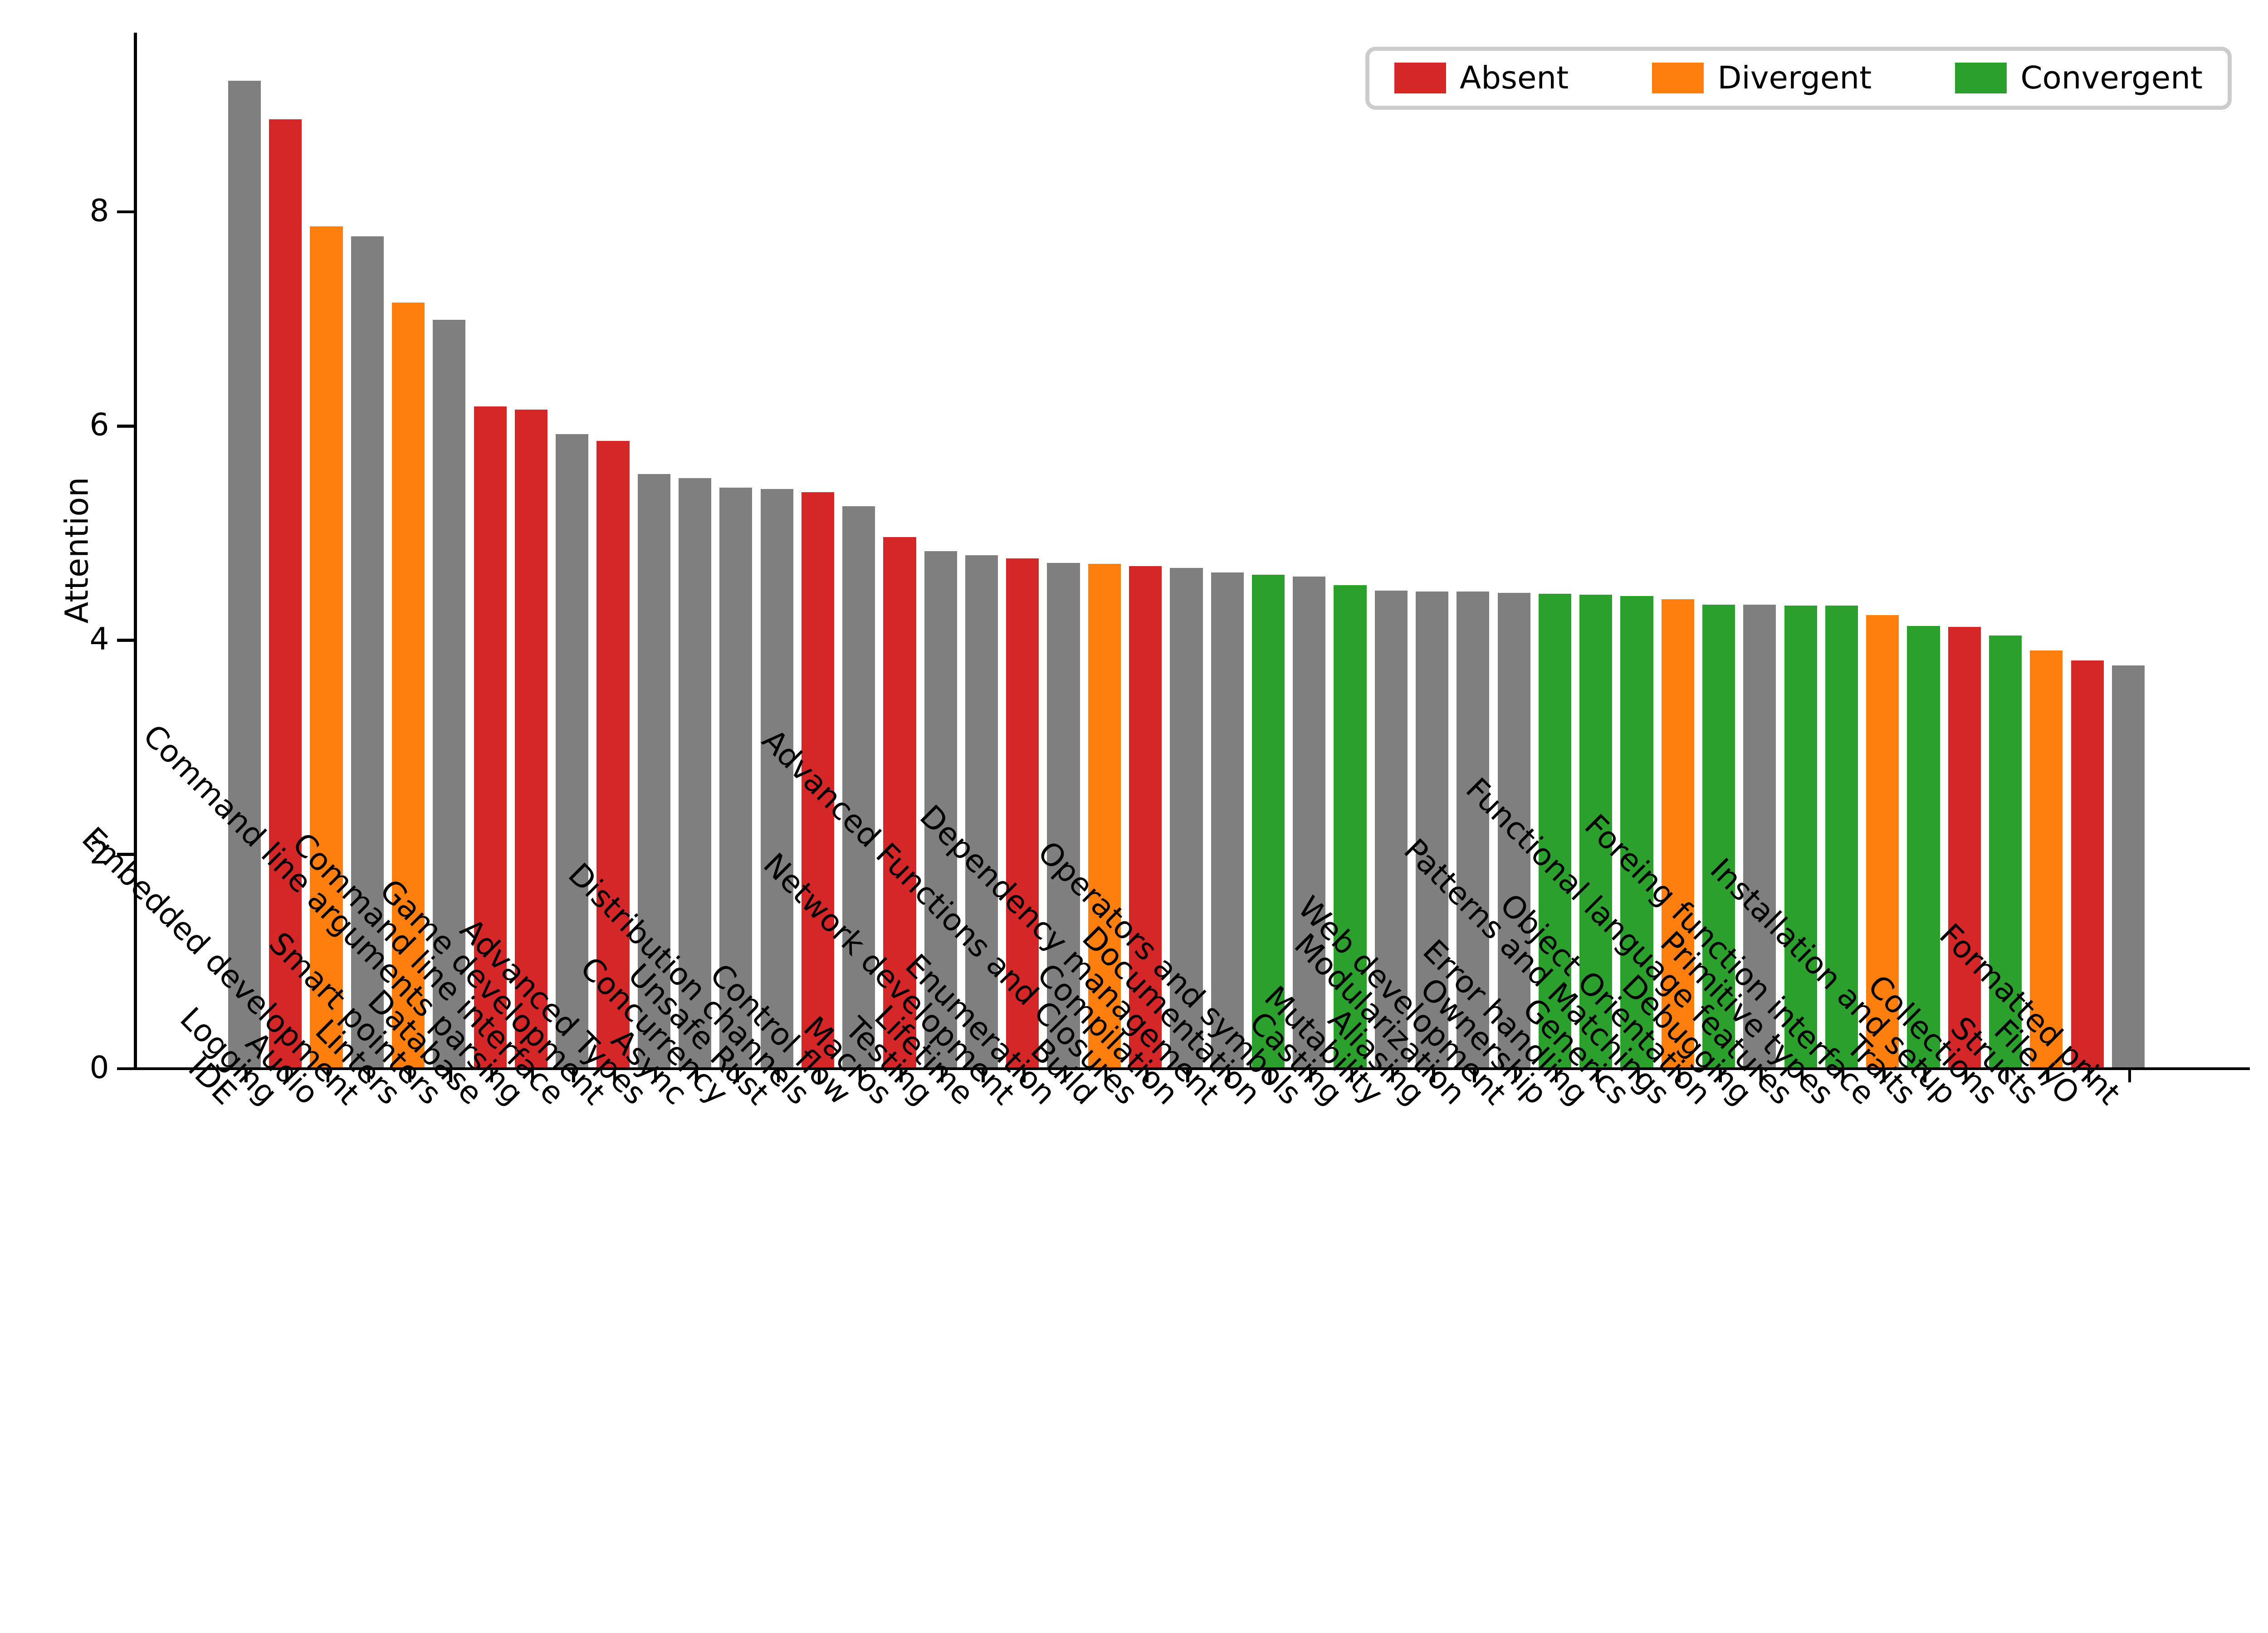 The image size is (2268, 1633). What do you see at coordinates (1795, 77) in the screenshot?
I see `legend-label: Divergent` at bounding box center [1795, 77].